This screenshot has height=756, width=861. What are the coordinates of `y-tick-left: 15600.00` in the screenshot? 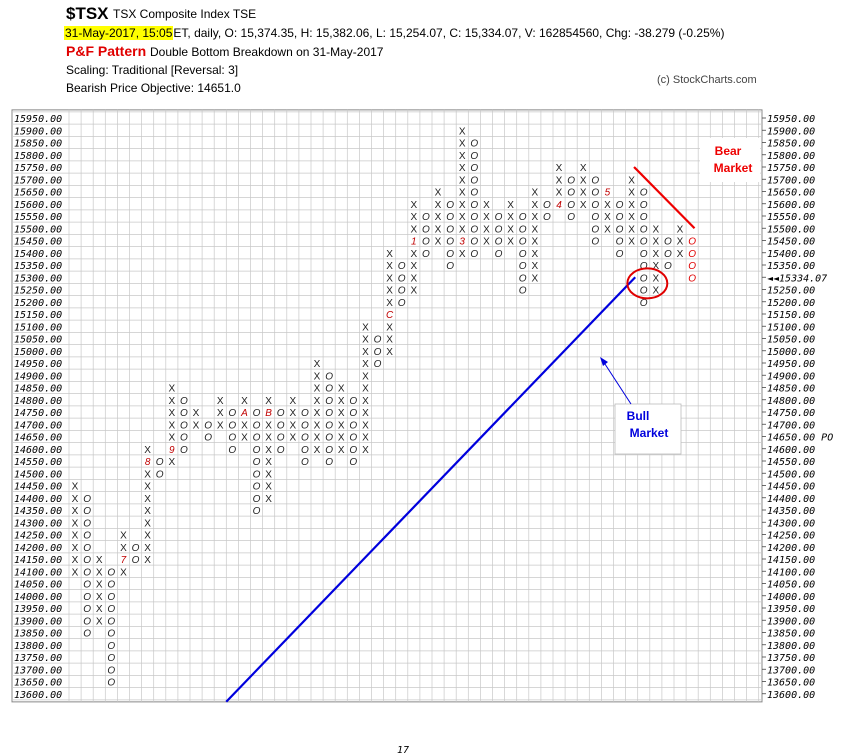 It's located at (38, 205).